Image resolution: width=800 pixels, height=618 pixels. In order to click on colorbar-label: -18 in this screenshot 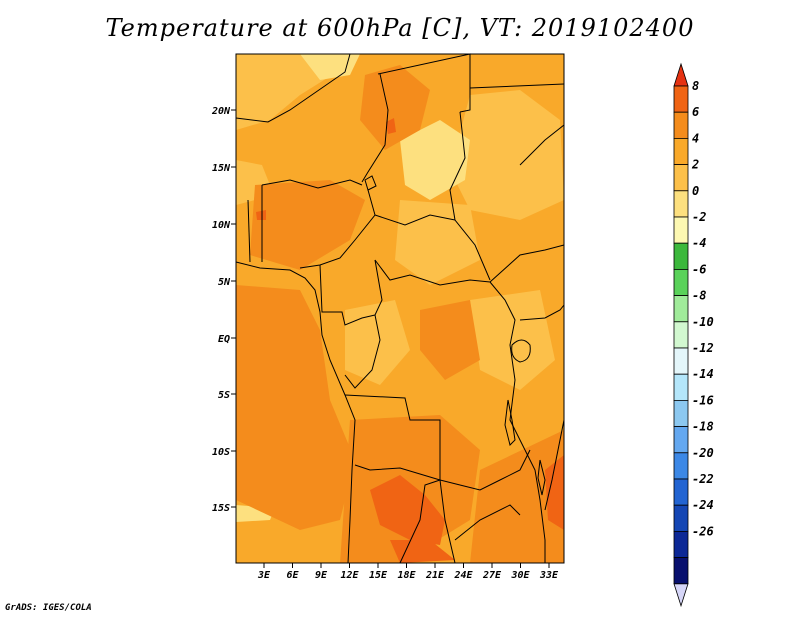, I will do `click(703, 427)`.